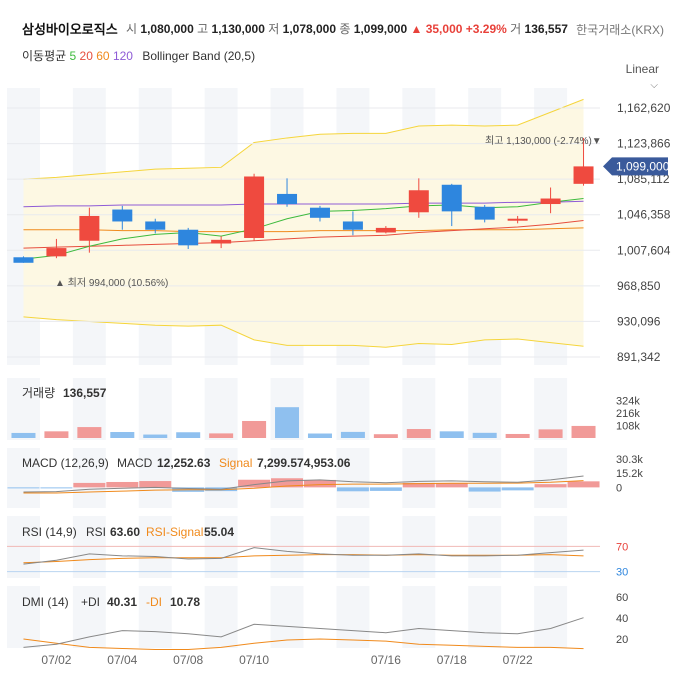 The height and width of the screenshot is (697, 680). Describe the element at coordinates (90, 602) in the screenshot. I see `dmi-plus-name: +DI` at that location.